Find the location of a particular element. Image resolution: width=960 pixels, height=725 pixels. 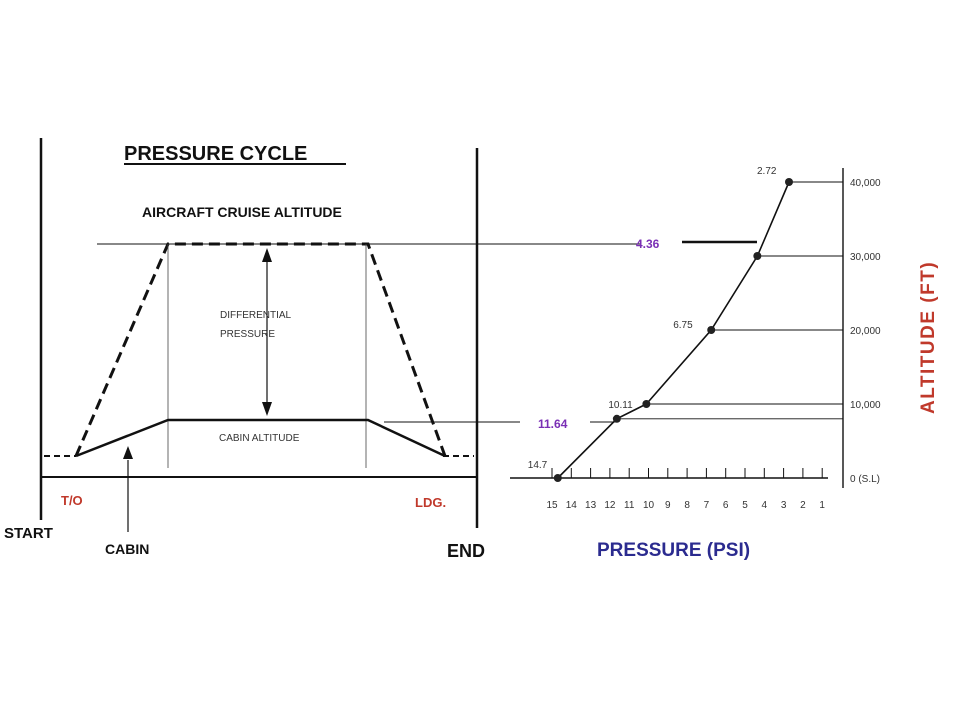

y-tick-label: 10,000 is located at coordinates (865, 405).